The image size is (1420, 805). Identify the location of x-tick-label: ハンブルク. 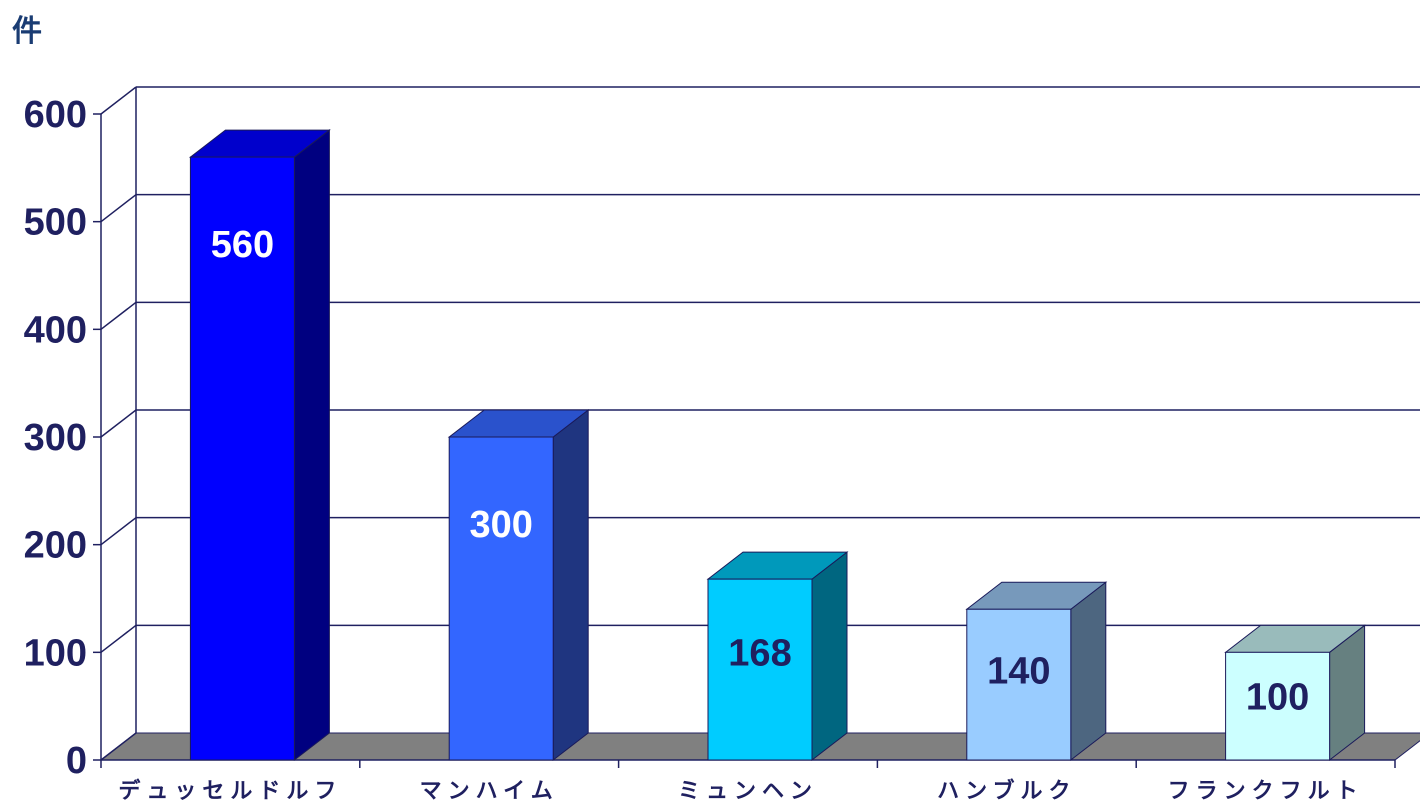
(1006, 791).